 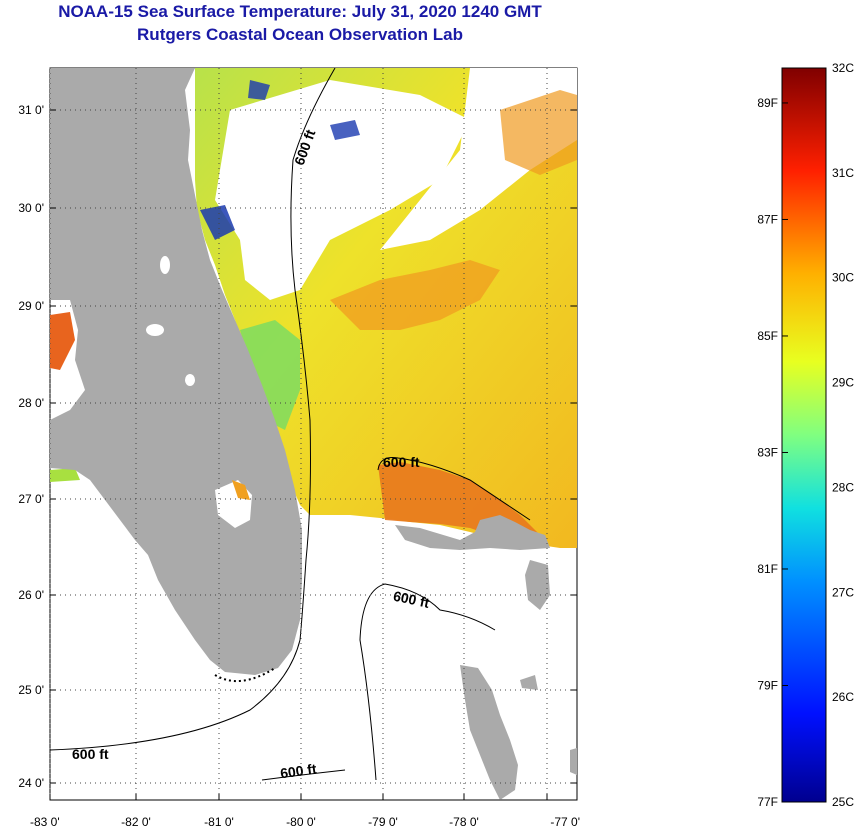 What do you see at coordinates (767, 103) in the screenshot?
I see `colorbar-fahrenheit-label: 89F` at bounding box center [767, 103].